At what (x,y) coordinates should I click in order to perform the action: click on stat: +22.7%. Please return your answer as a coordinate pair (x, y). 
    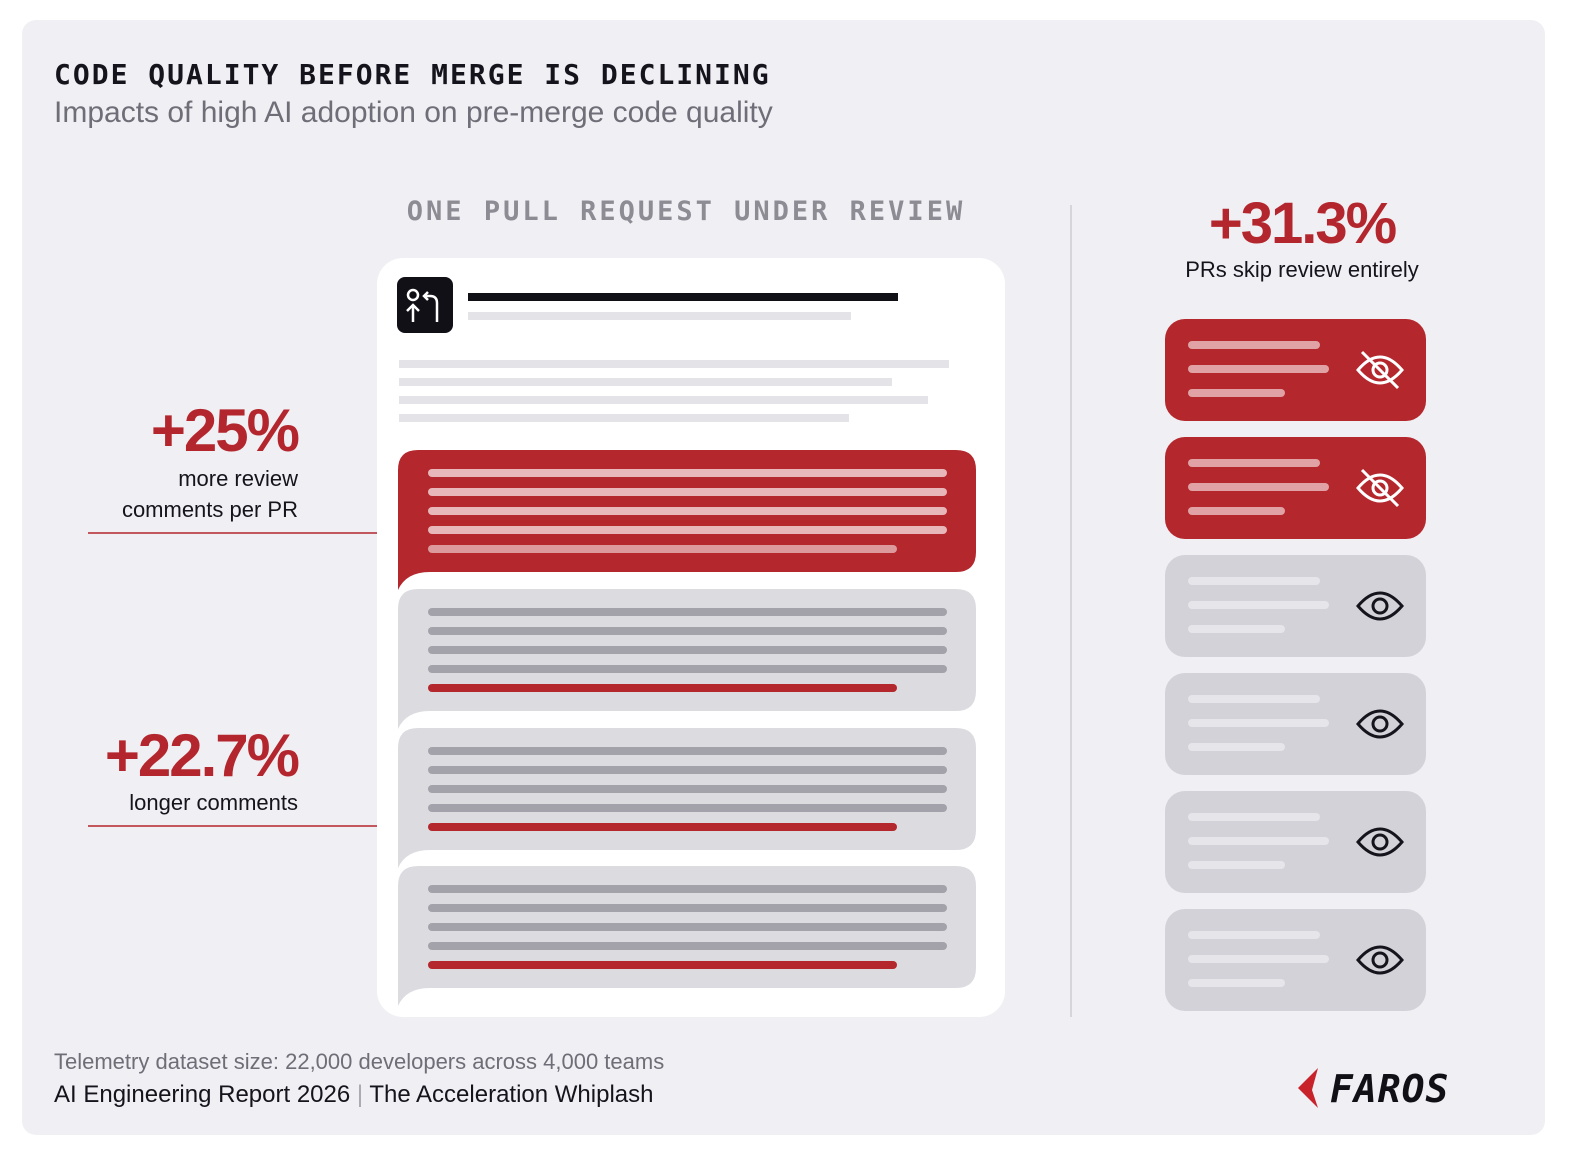
    Looking at the image, I should click on (202, 755).